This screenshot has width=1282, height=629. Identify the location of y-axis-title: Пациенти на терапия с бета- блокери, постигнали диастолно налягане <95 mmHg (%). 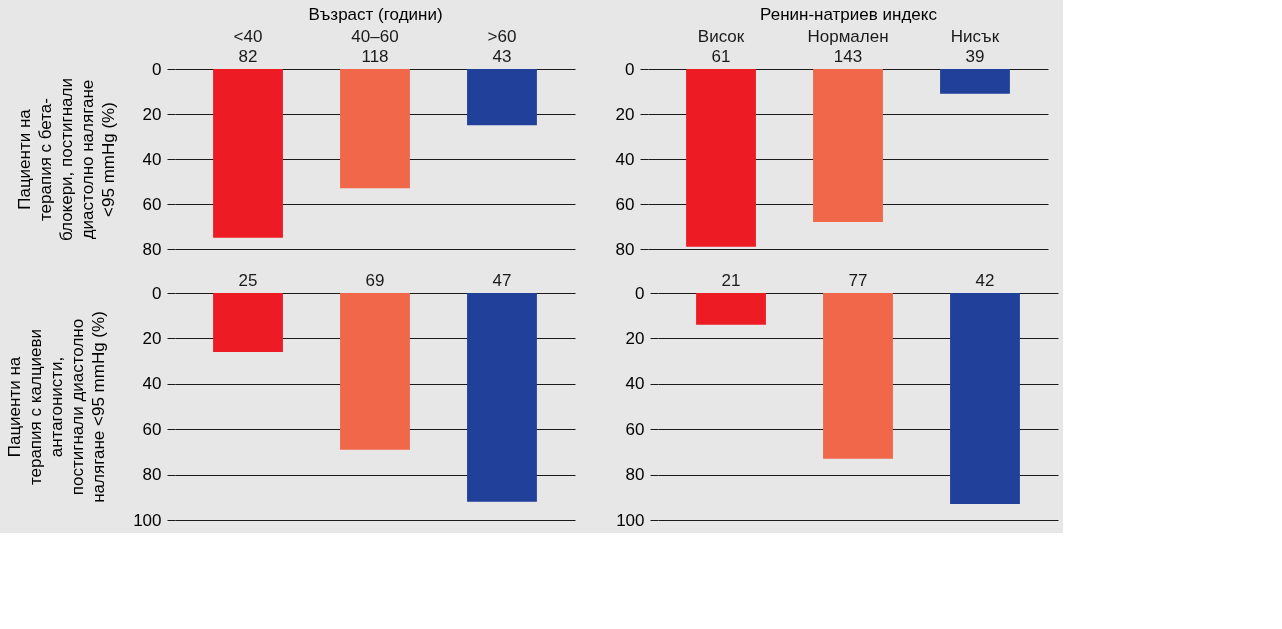
(66, 159).